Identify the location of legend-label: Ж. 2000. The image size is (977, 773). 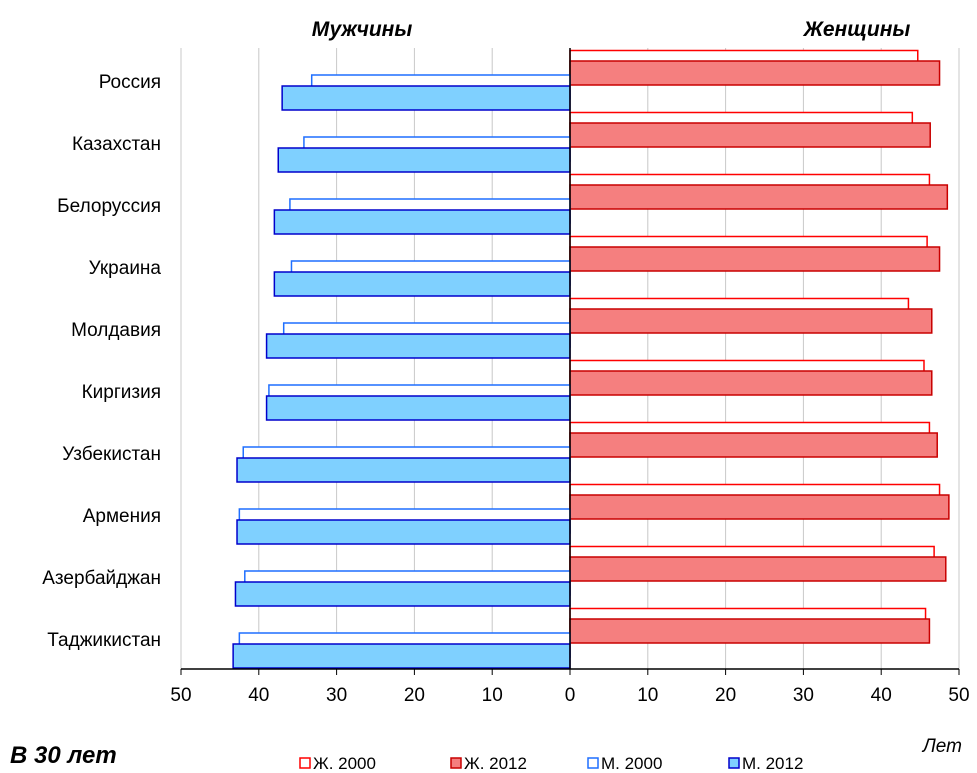
(344, 763).